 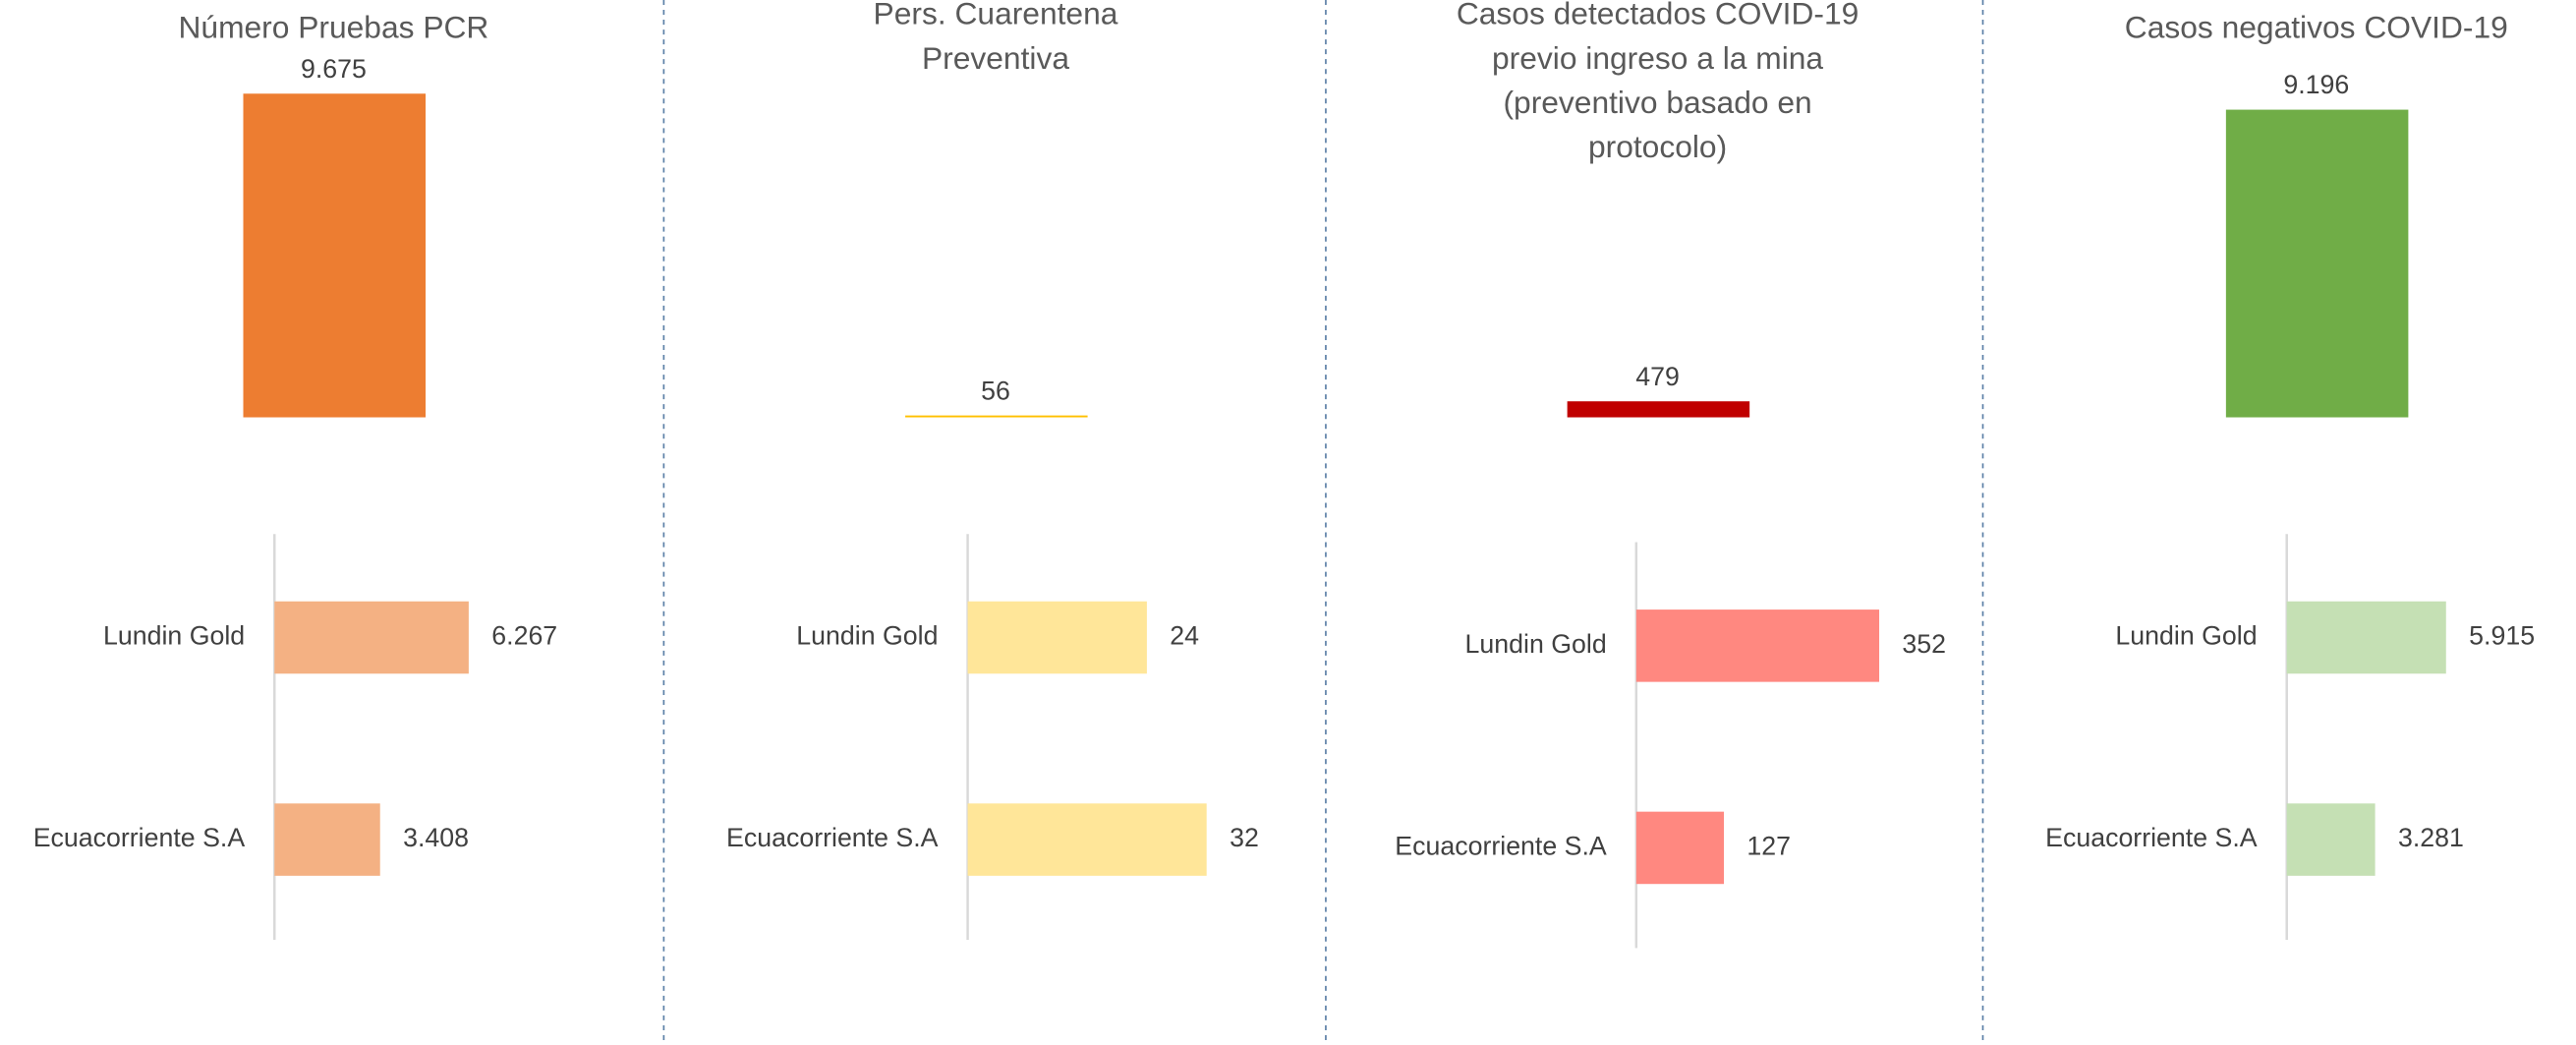 I want to click on panel-title: Pers. Cuarentena Preventiva, so click(x=996, y=38).